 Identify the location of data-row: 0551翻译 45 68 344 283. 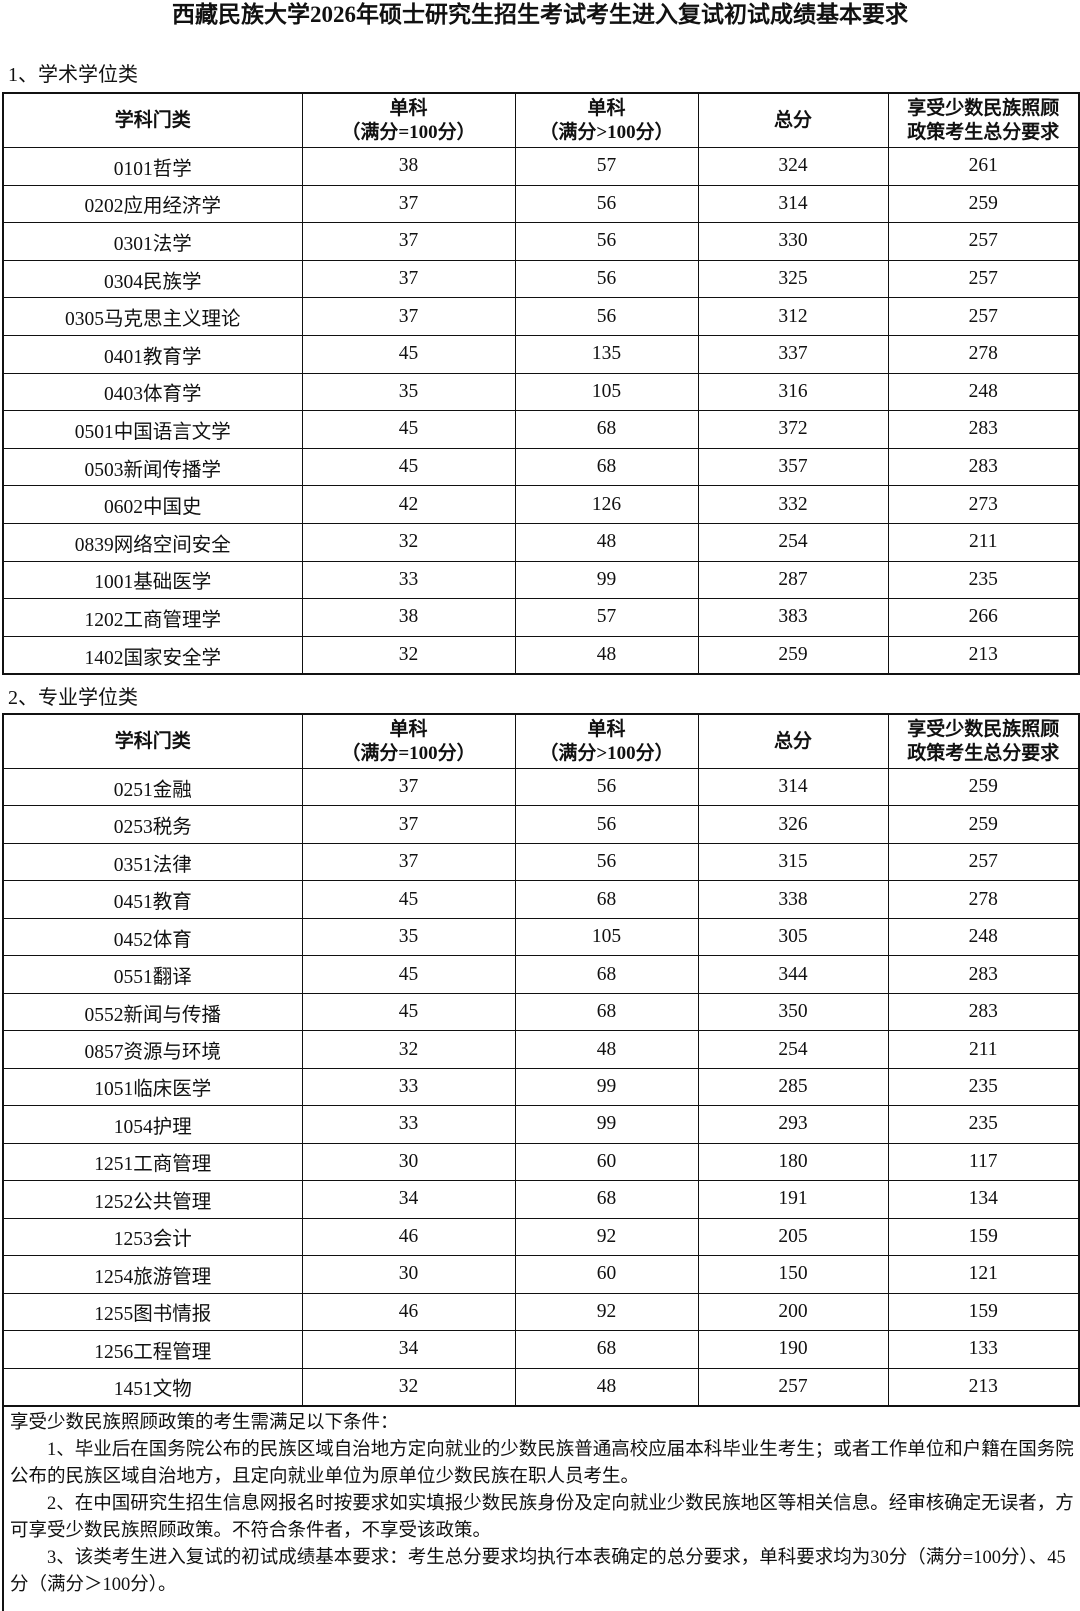
(541, 974).